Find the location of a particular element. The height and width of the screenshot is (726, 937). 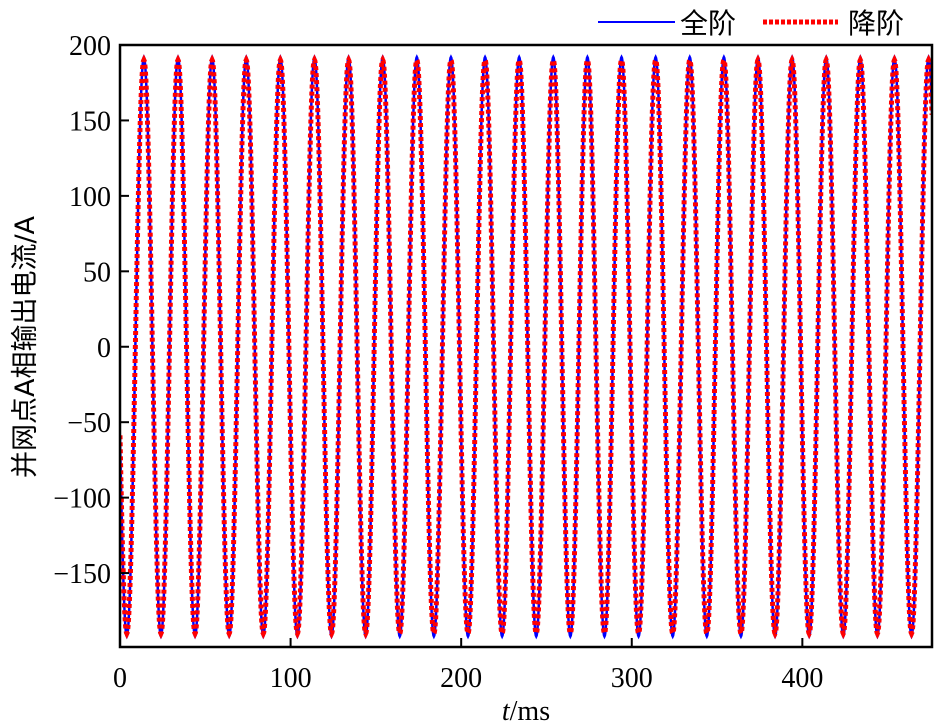

x-tick-label: 400 is located at coordinates (802, 678).